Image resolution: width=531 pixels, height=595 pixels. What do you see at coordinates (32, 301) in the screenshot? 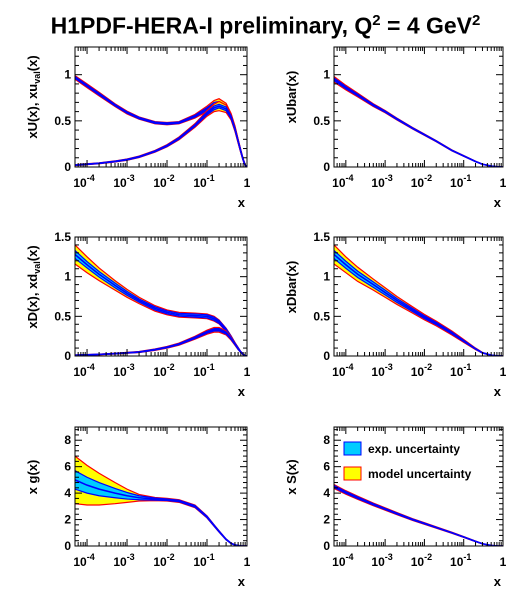
I see `y-axis-label-part: xD(x), xd` at bounding box center [32, 301].